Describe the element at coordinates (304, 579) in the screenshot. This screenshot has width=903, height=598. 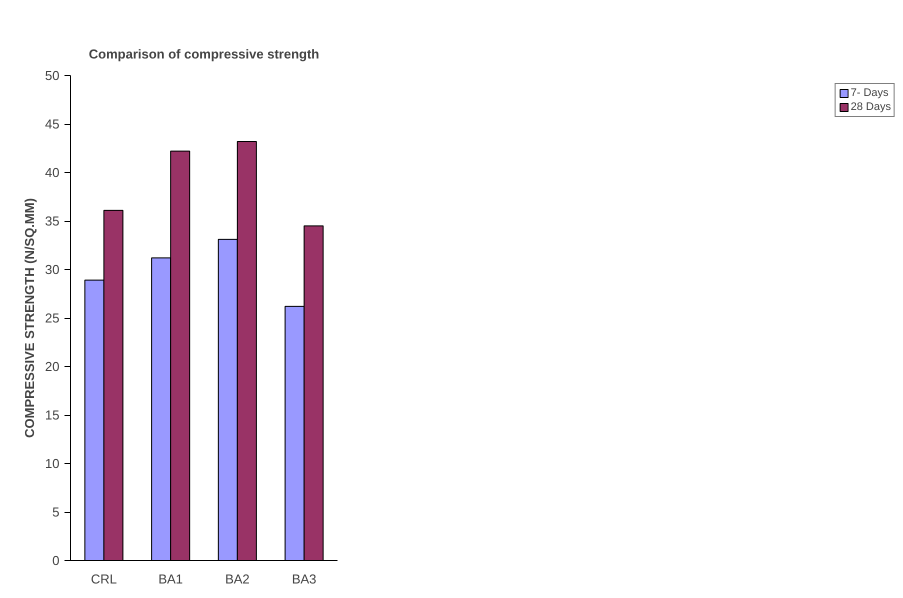
I see `x-tick-label: BA3` at that location.